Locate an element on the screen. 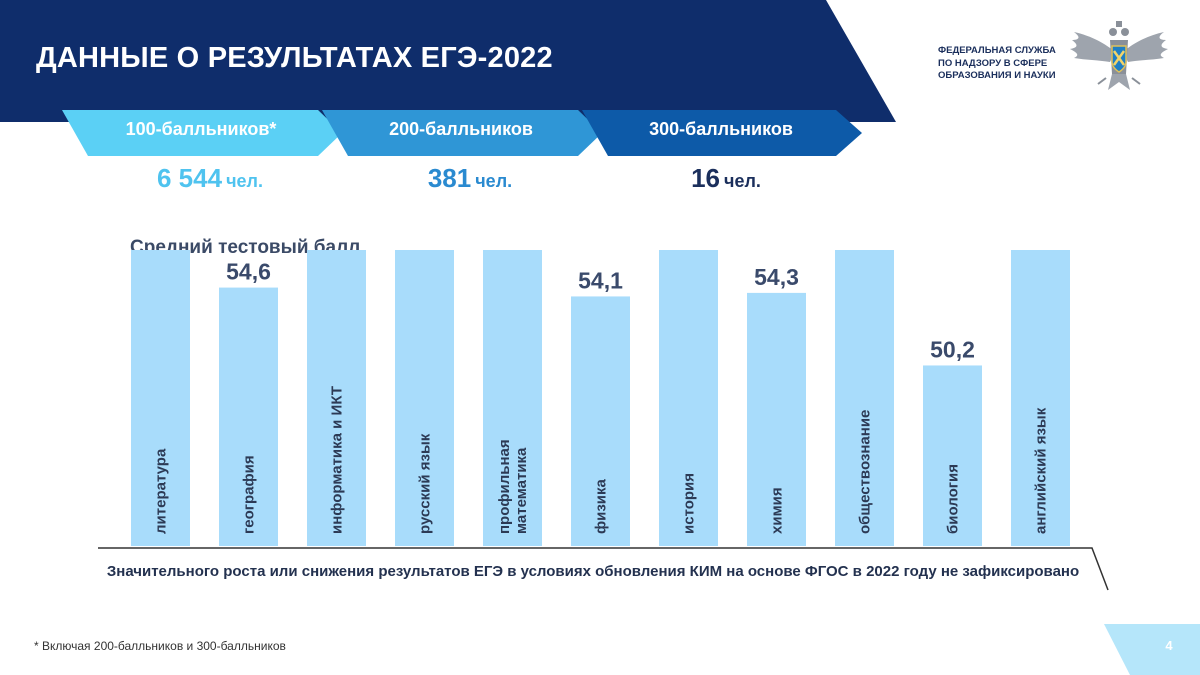 Image resolution: width=1200 pixels, height=675 pixels. tab-200-shape is located at coordinates (462, 133).